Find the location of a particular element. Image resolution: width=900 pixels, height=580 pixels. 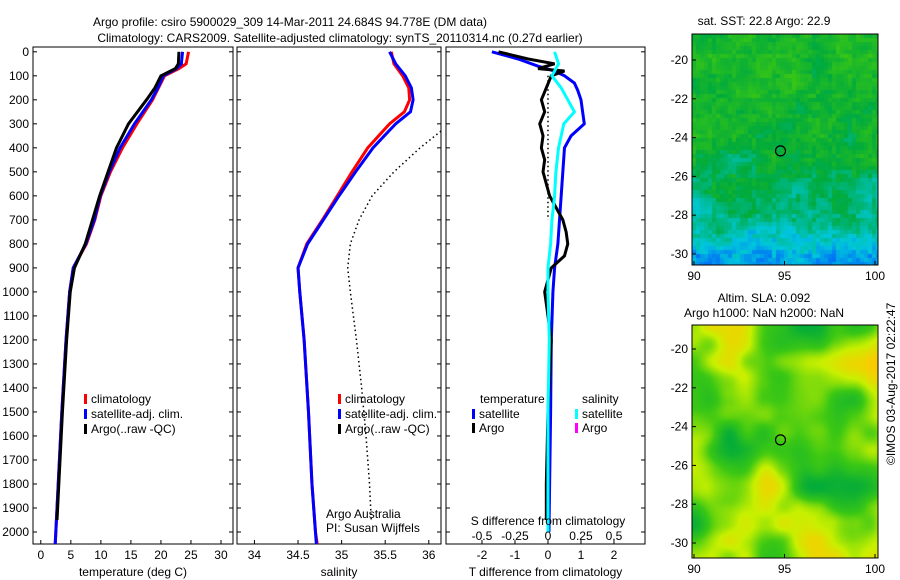

y-tick-label: 100 is located at coordinates (19, 76).